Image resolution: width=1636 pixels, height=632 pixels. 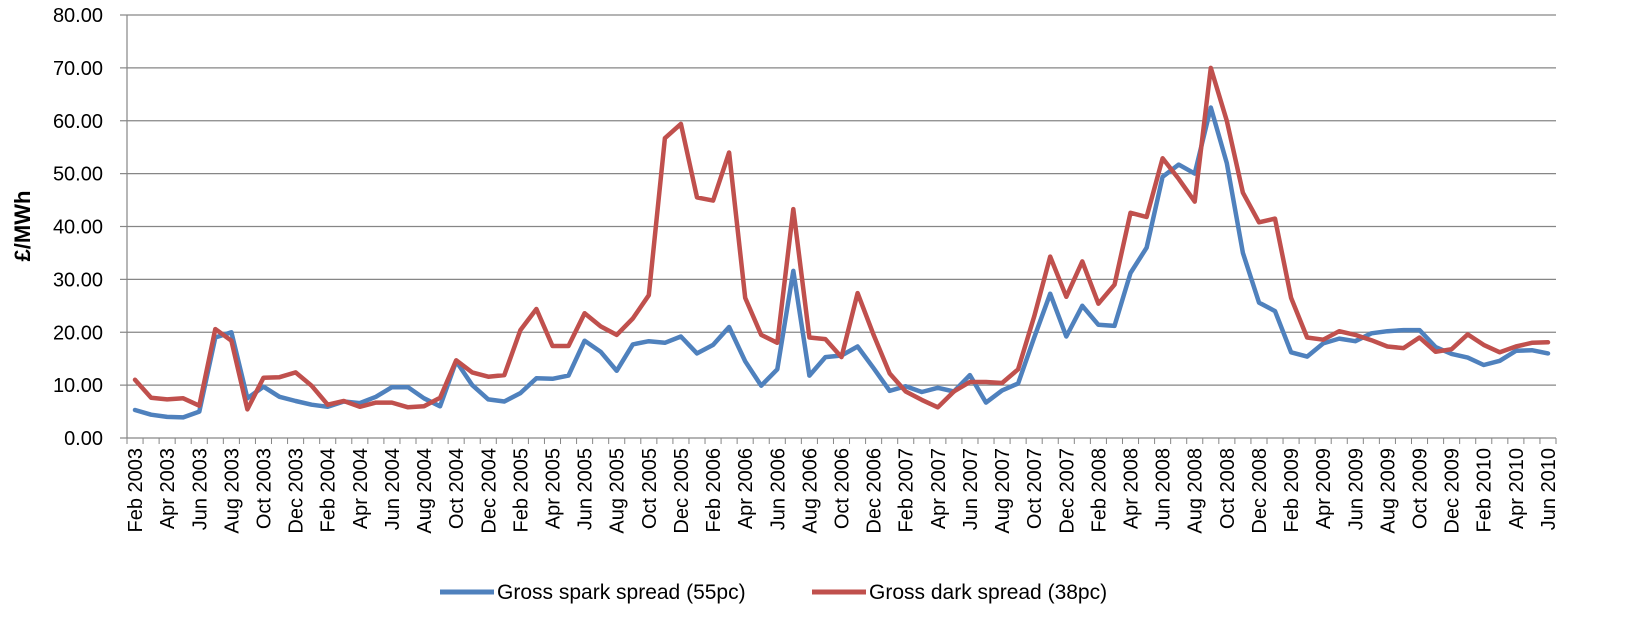 I want to click on y-tick-label: 10.00, so click(x=78, y=386).